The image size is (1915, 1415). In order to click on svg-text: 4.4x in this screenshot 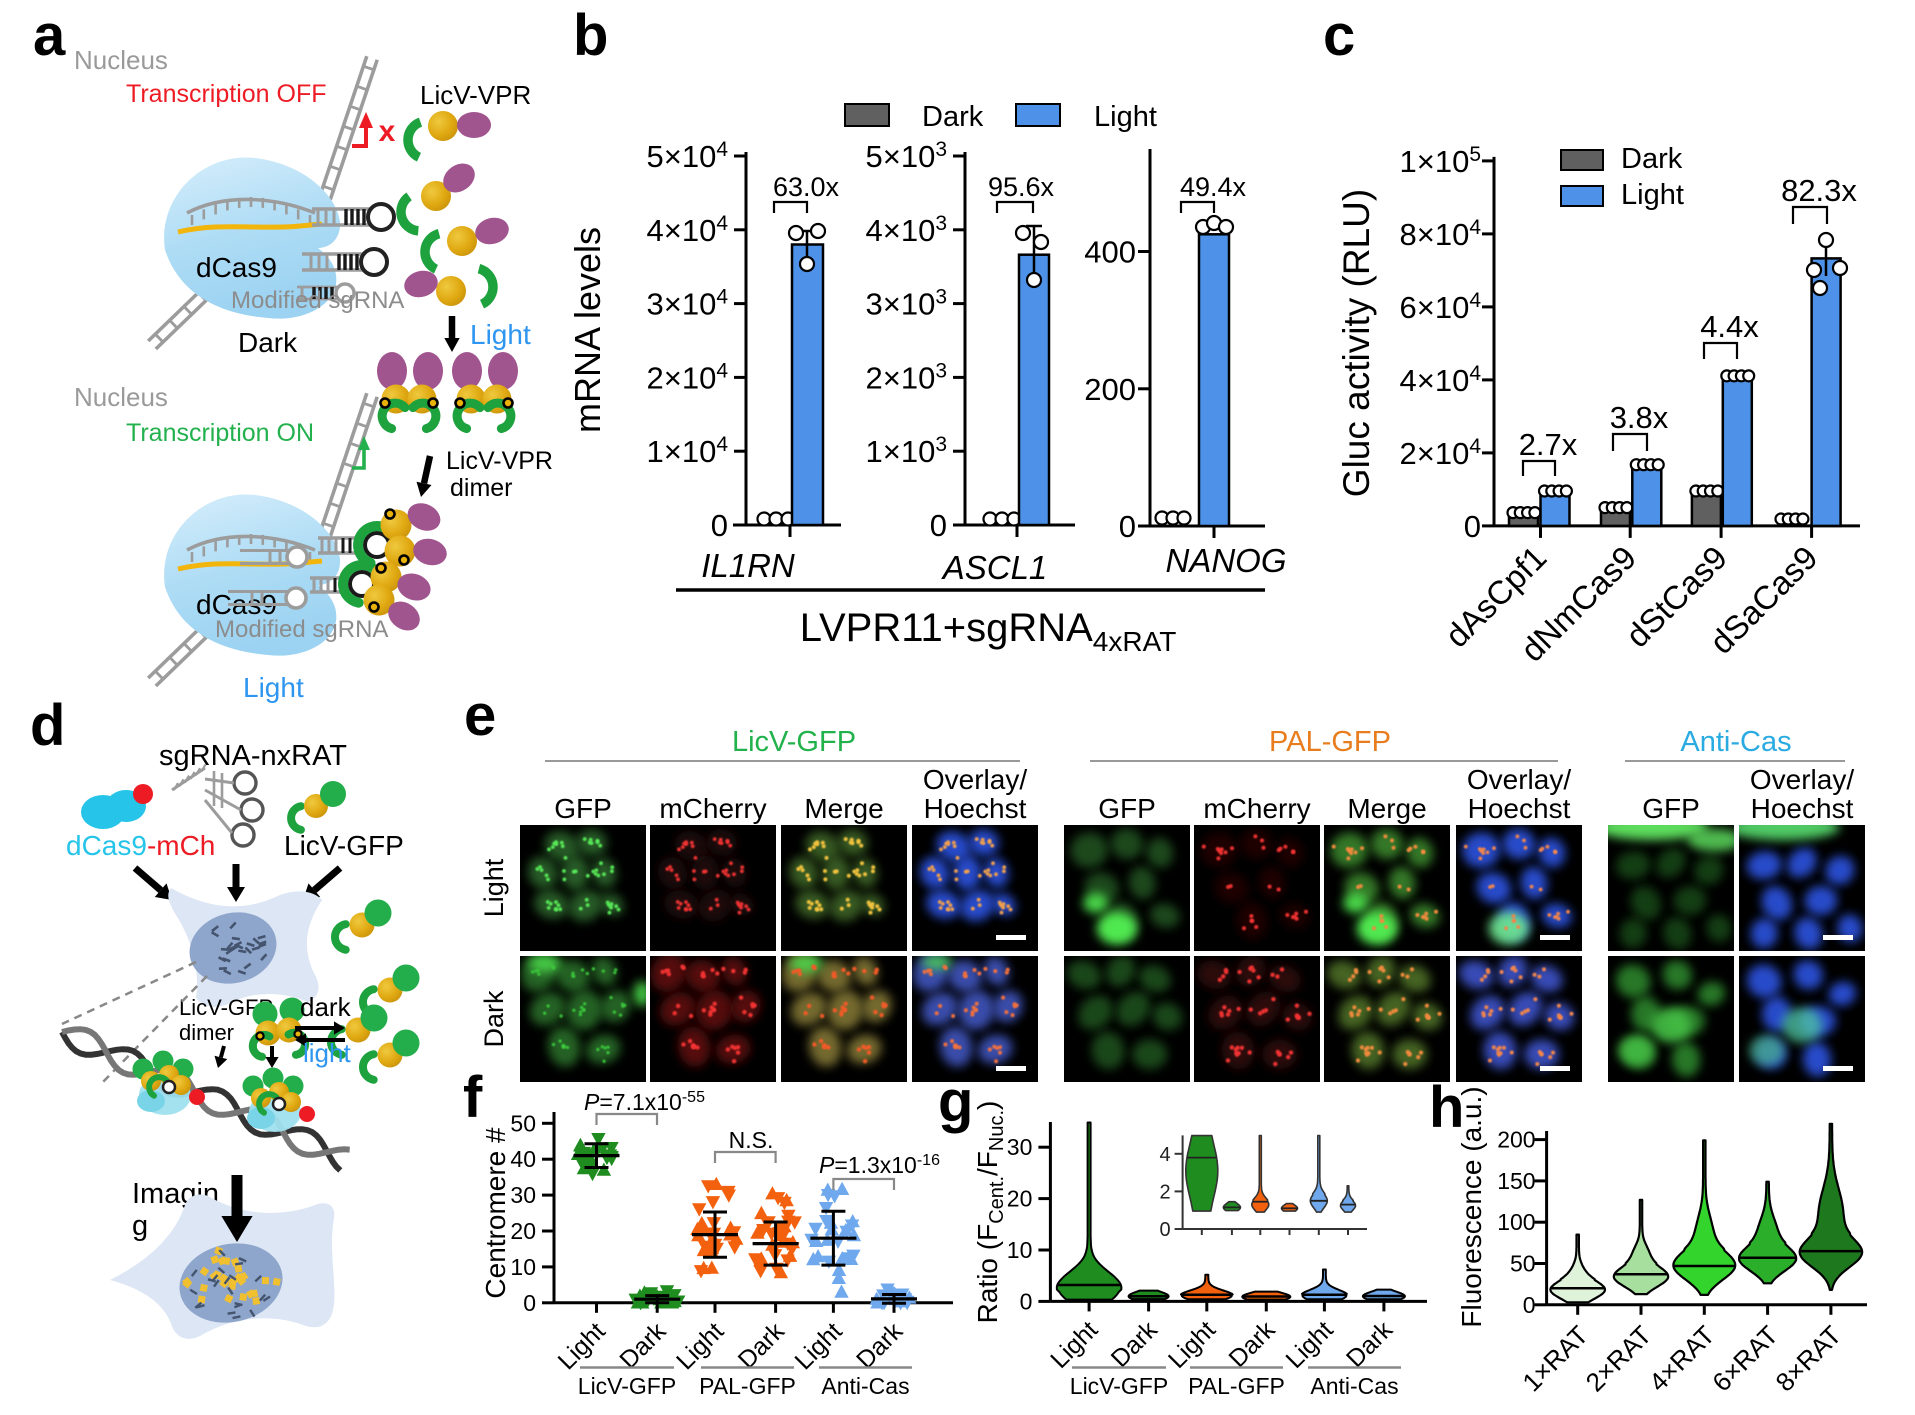, I will do `click(1729, 326)`.